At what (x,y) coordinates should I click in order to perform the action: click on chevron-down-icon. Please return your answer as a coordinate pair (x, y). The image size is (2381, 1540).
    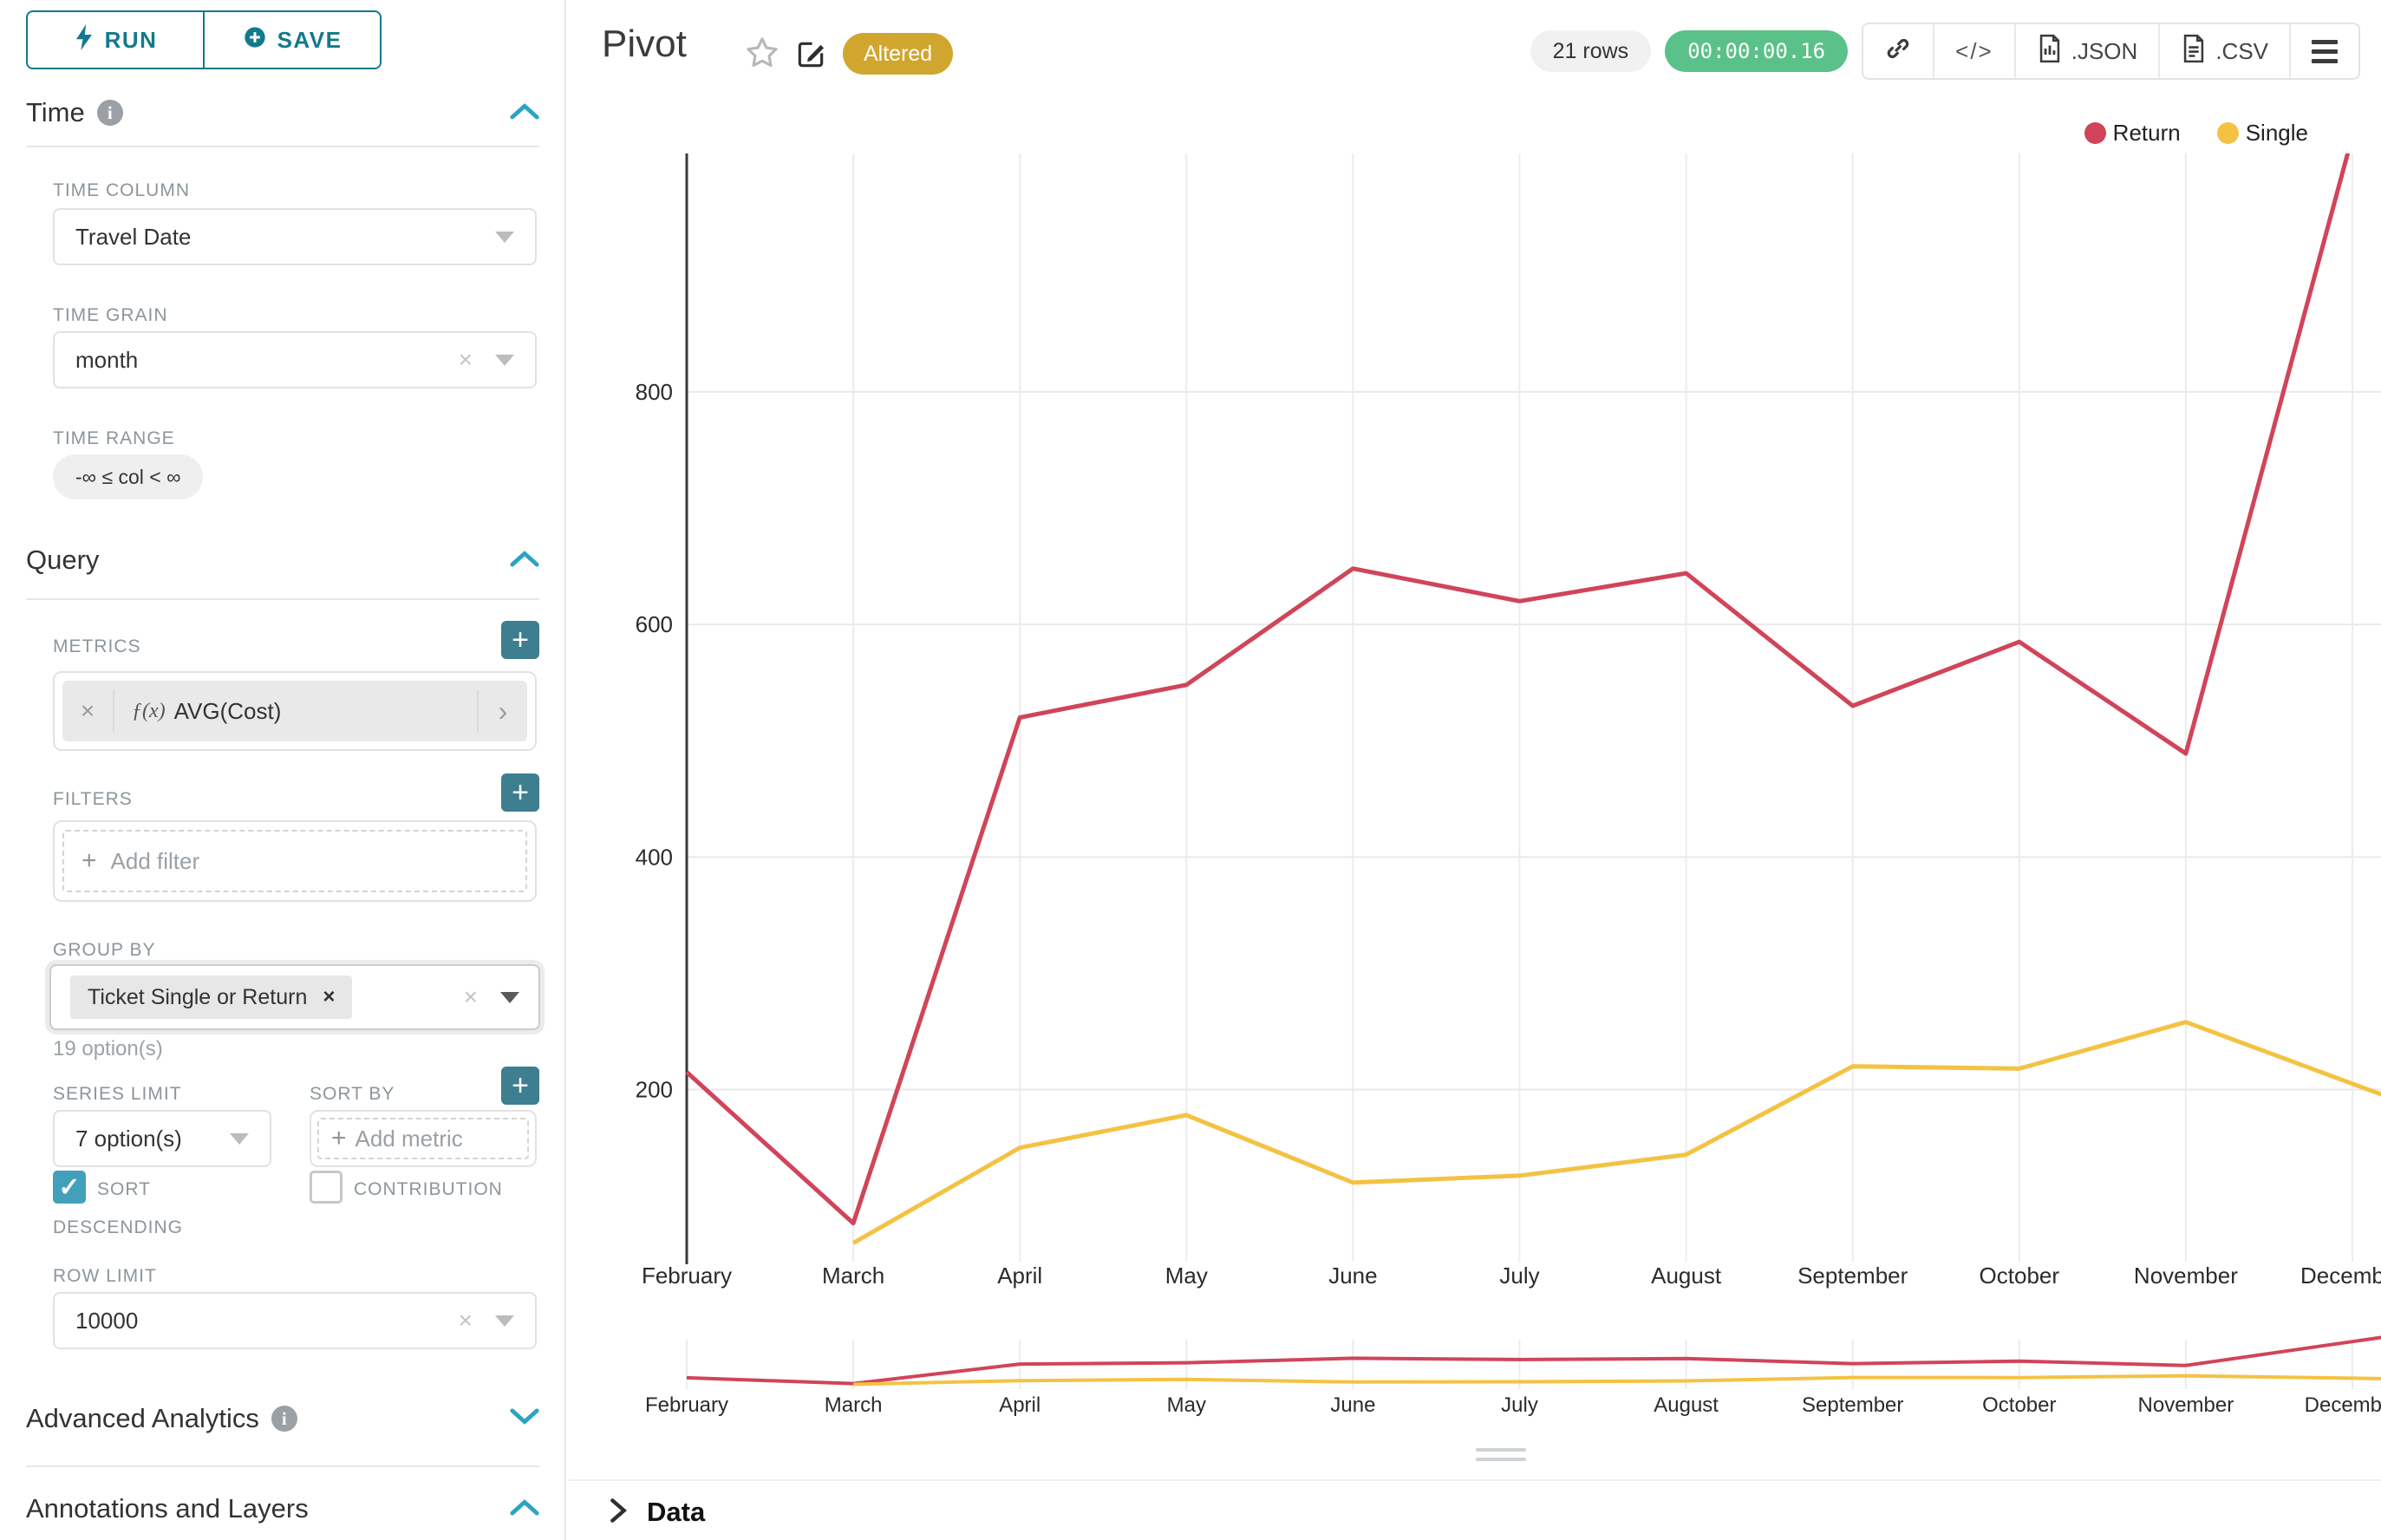
    Looking at the image, I should click on (524, 1419).